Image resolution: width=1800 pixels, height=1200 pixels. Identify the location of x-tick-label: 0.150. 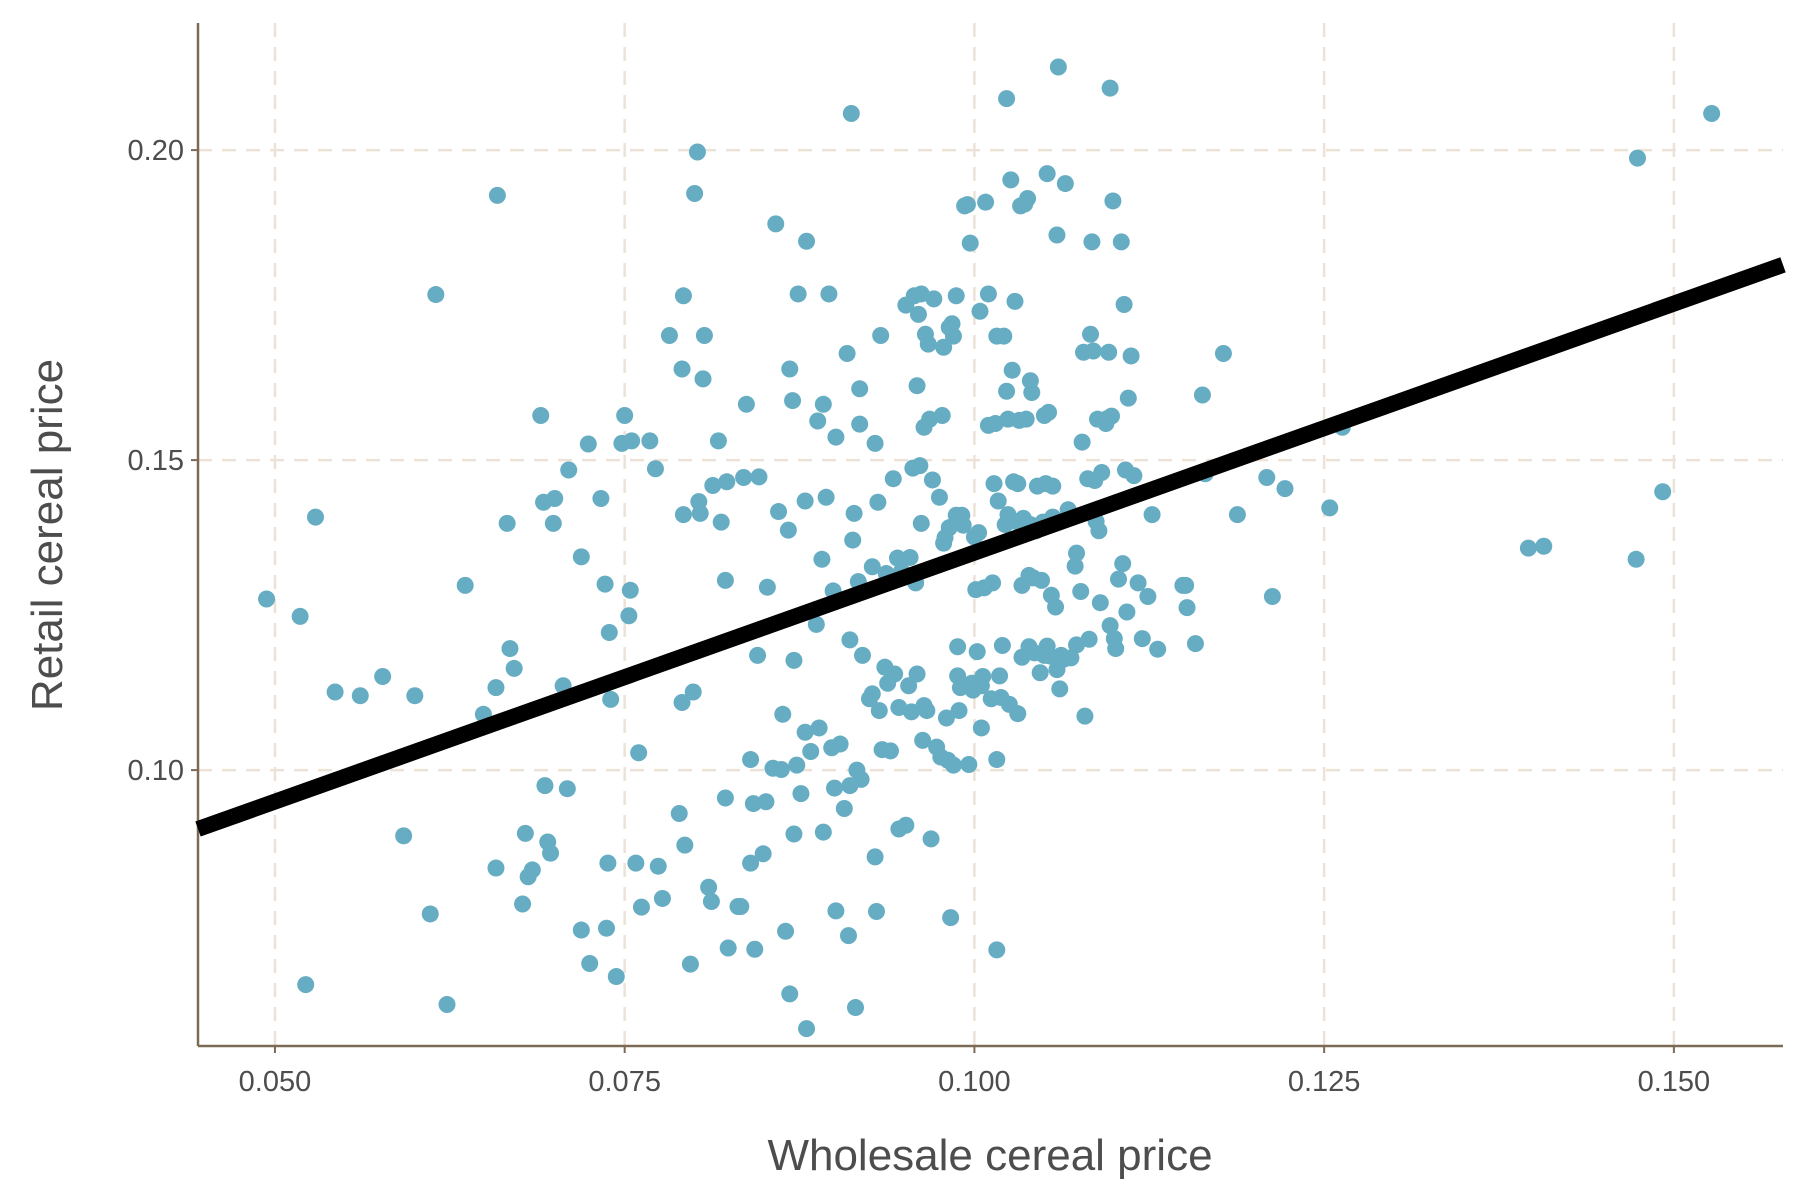
(1674, 1082).